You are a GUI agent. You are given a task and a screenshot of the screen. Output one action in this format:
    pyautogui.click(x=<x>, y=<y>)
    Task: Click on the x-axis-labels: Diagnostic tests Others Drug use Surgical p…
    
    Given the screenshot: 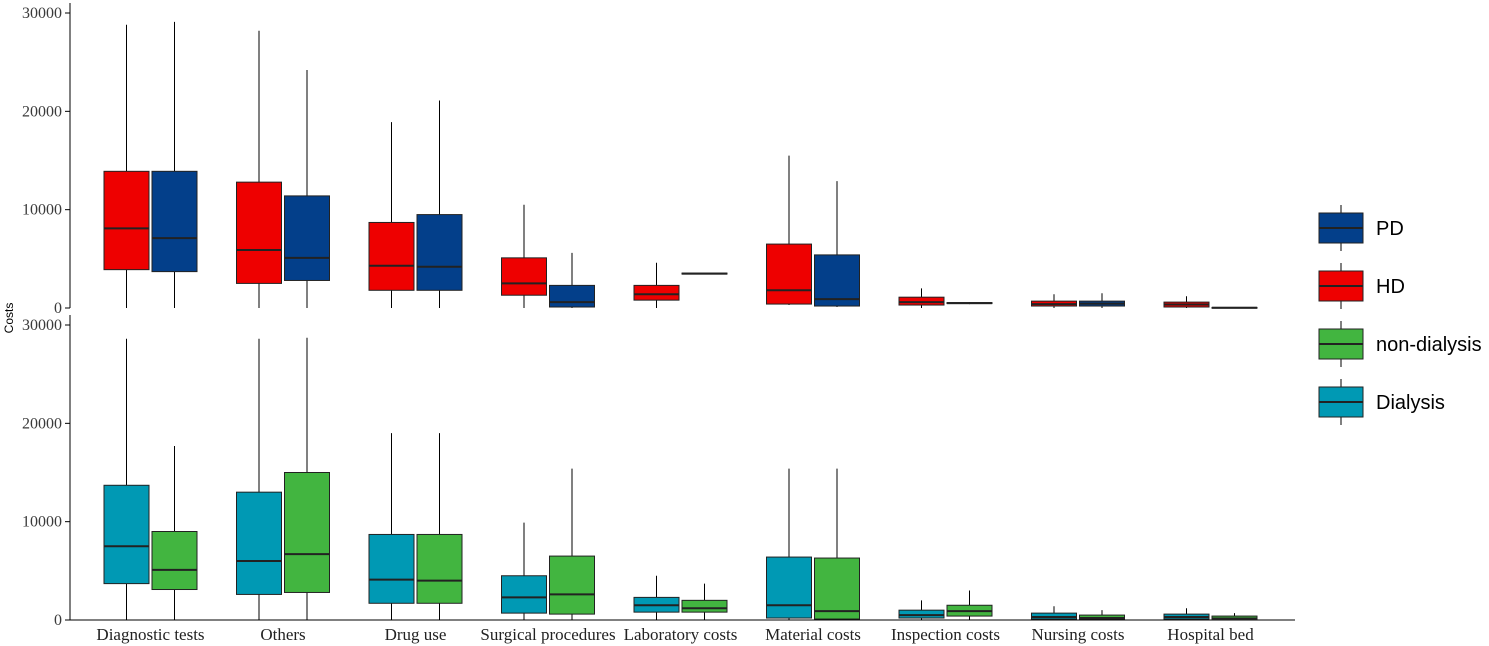 What is the action you would take?
    pyautogui.click(x=675, y=634)
    